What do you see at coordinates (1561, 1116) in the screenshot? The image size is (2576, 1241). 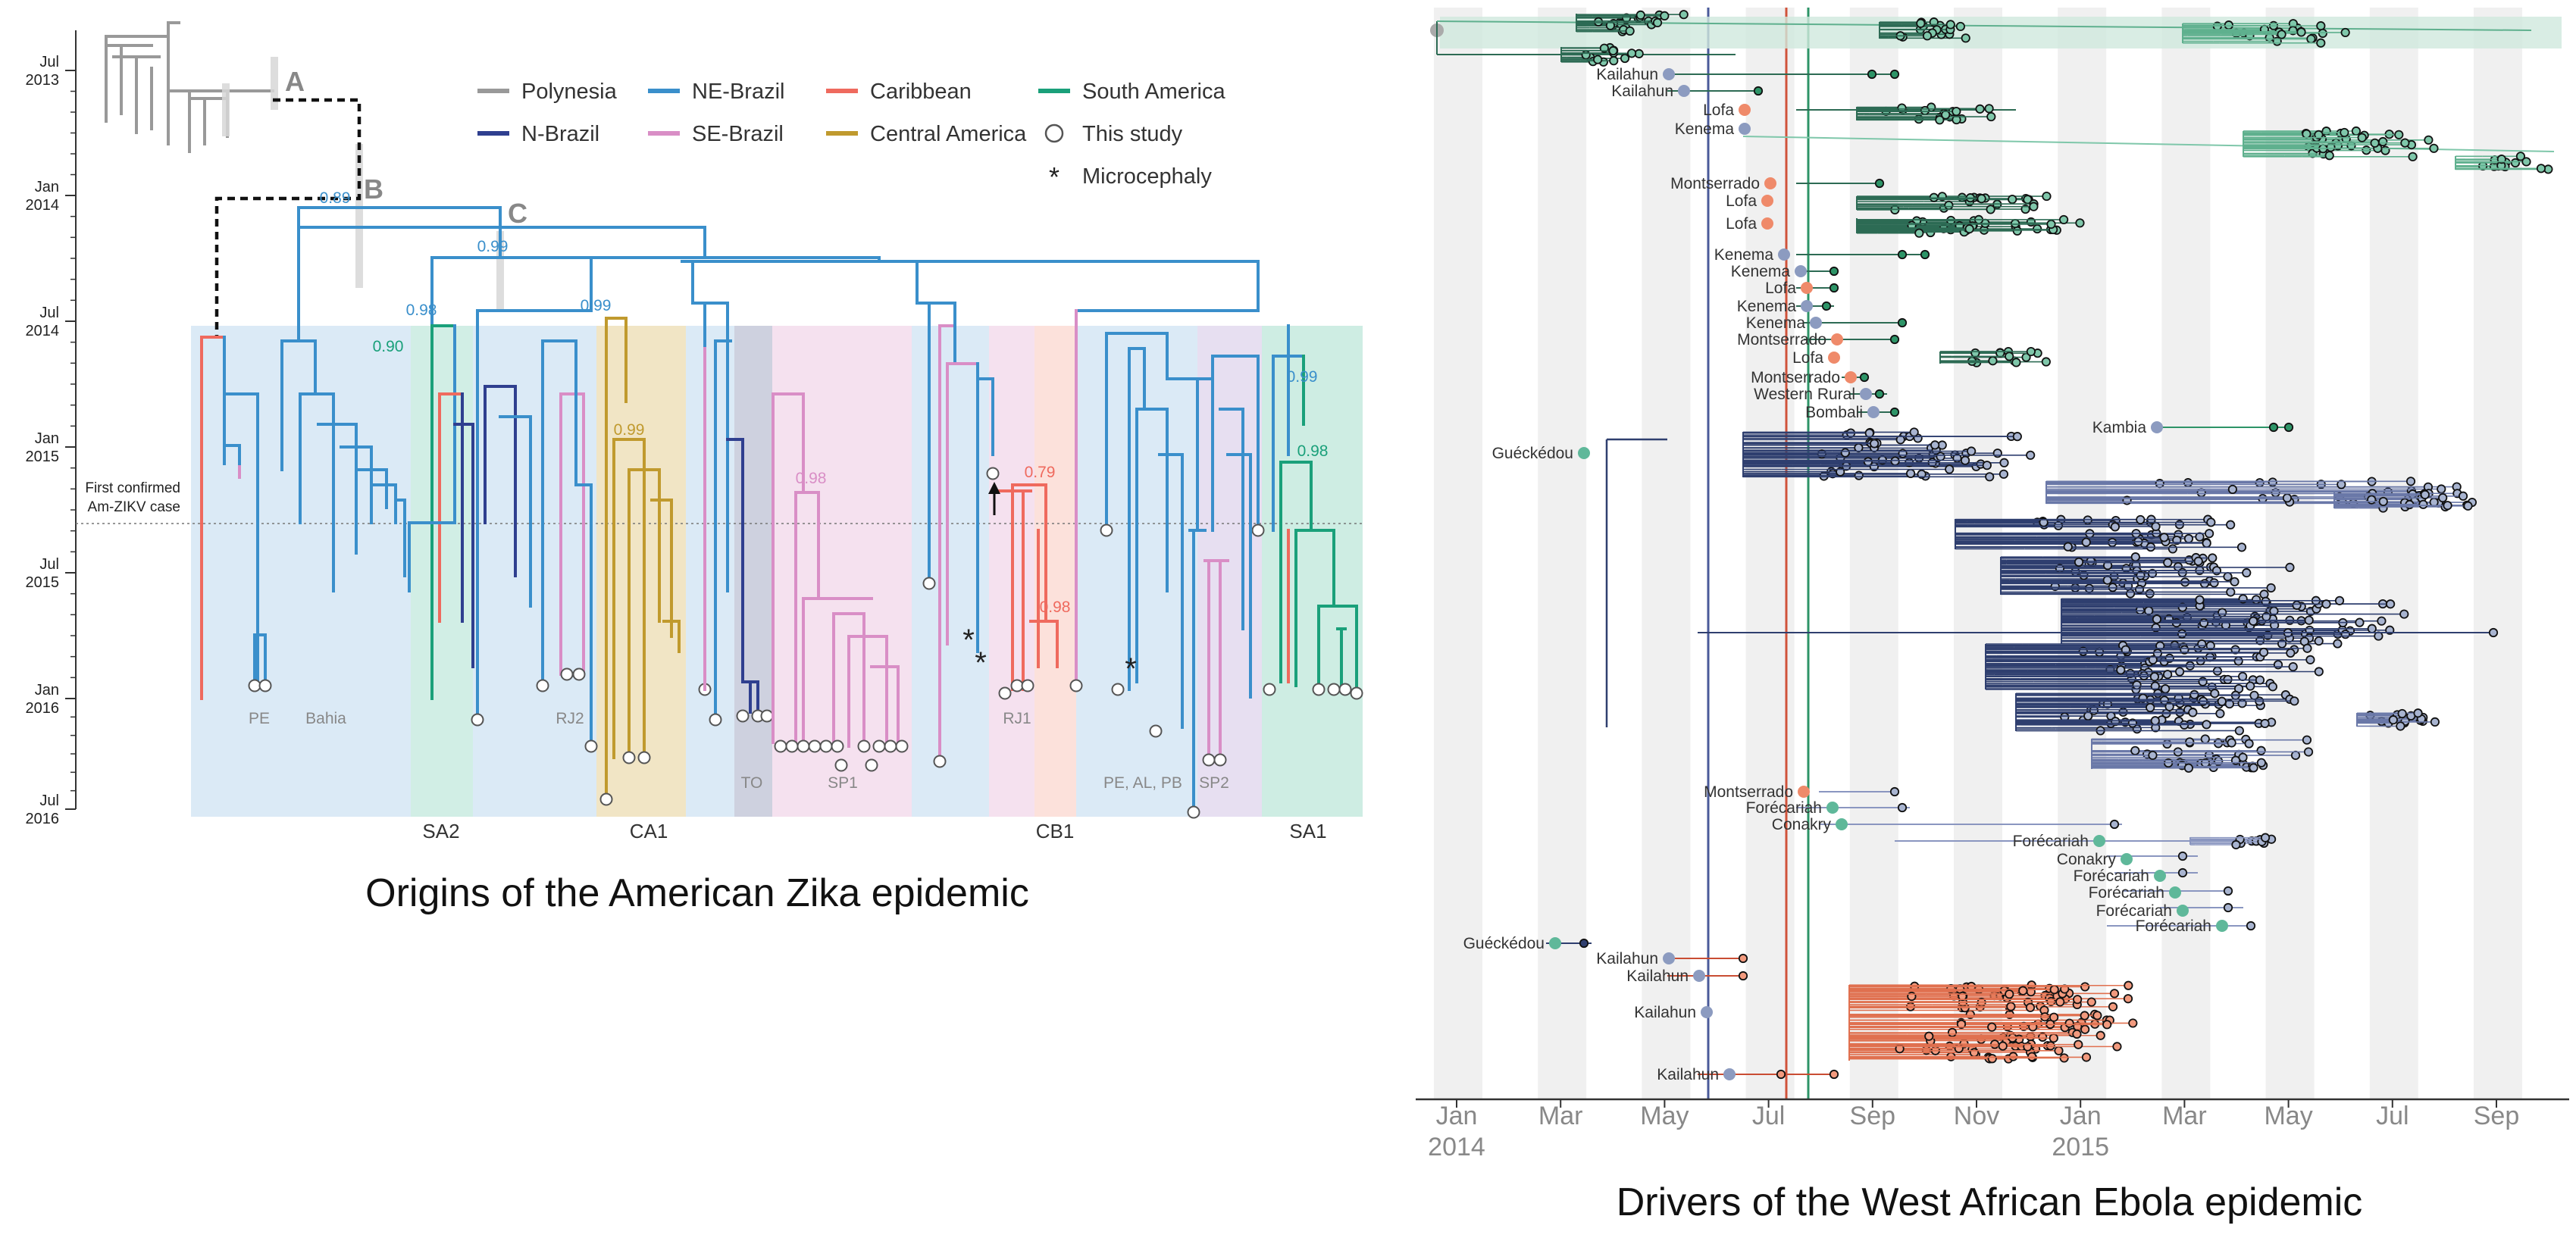 I see `axis-month-label: Mar` at bounding box center [1561, 1116].